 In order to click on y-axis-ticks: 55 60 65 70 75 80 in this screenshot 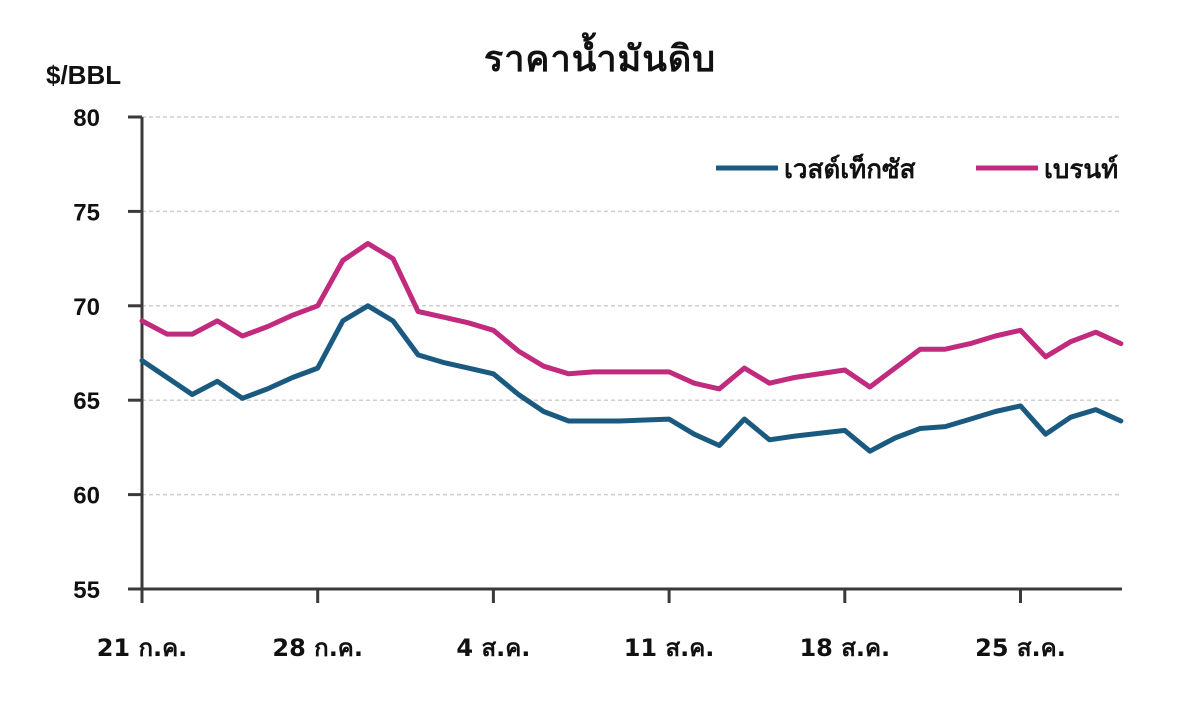, I will do `click(107, 354)`.